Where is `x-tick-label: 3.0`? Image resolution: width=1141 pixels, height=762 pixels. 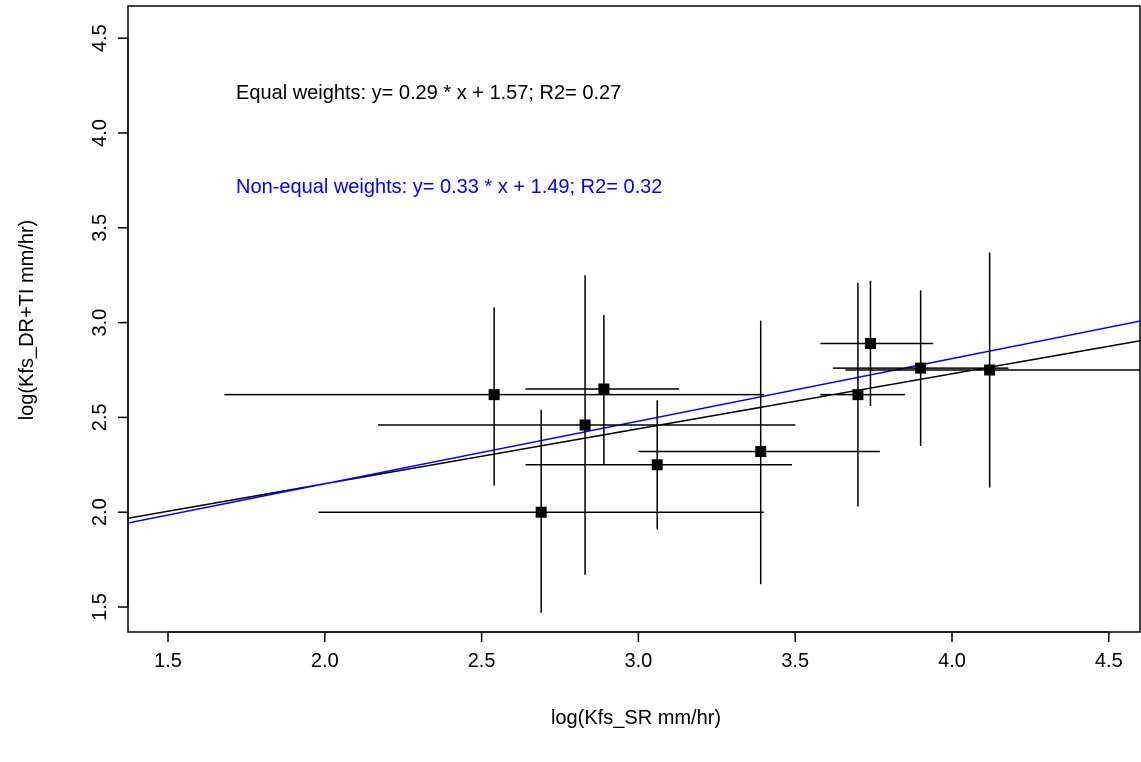 x-tick-label: 3.0 is located at coordinates (638, 661).